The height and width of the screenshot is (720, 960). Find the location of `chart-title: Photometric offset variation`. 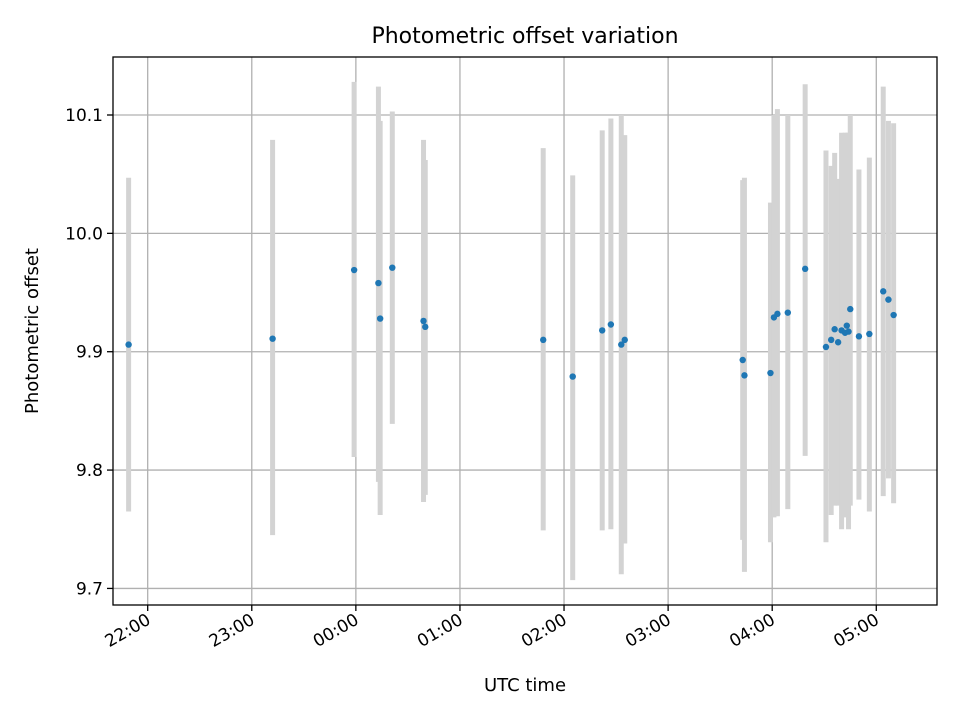

chart-title: Photometric offset variation is located at coordinates (524, 36).